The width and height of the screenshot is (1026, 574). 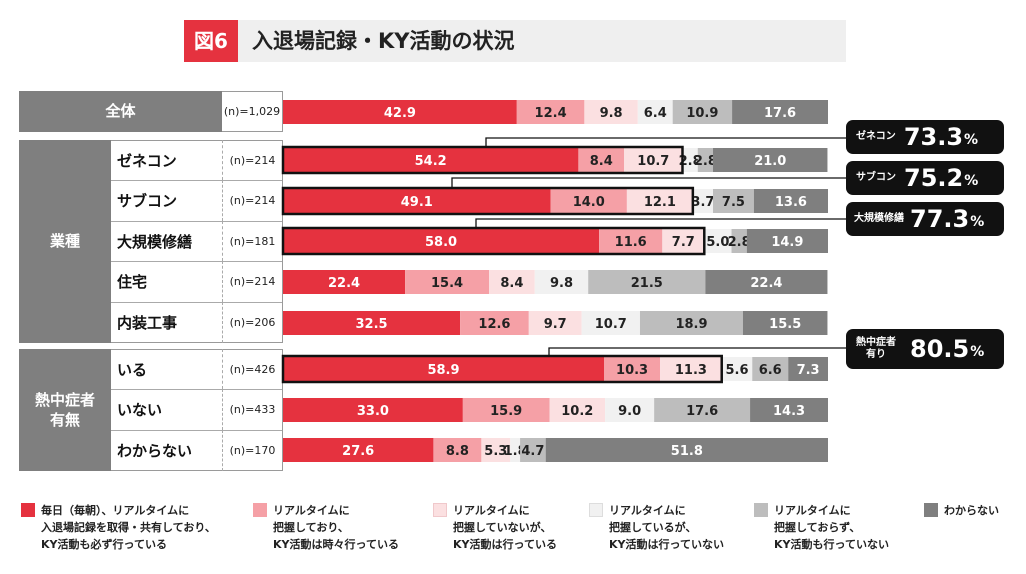 I want to click on bar-value-label: 22.4, so click(x=344, y=283).